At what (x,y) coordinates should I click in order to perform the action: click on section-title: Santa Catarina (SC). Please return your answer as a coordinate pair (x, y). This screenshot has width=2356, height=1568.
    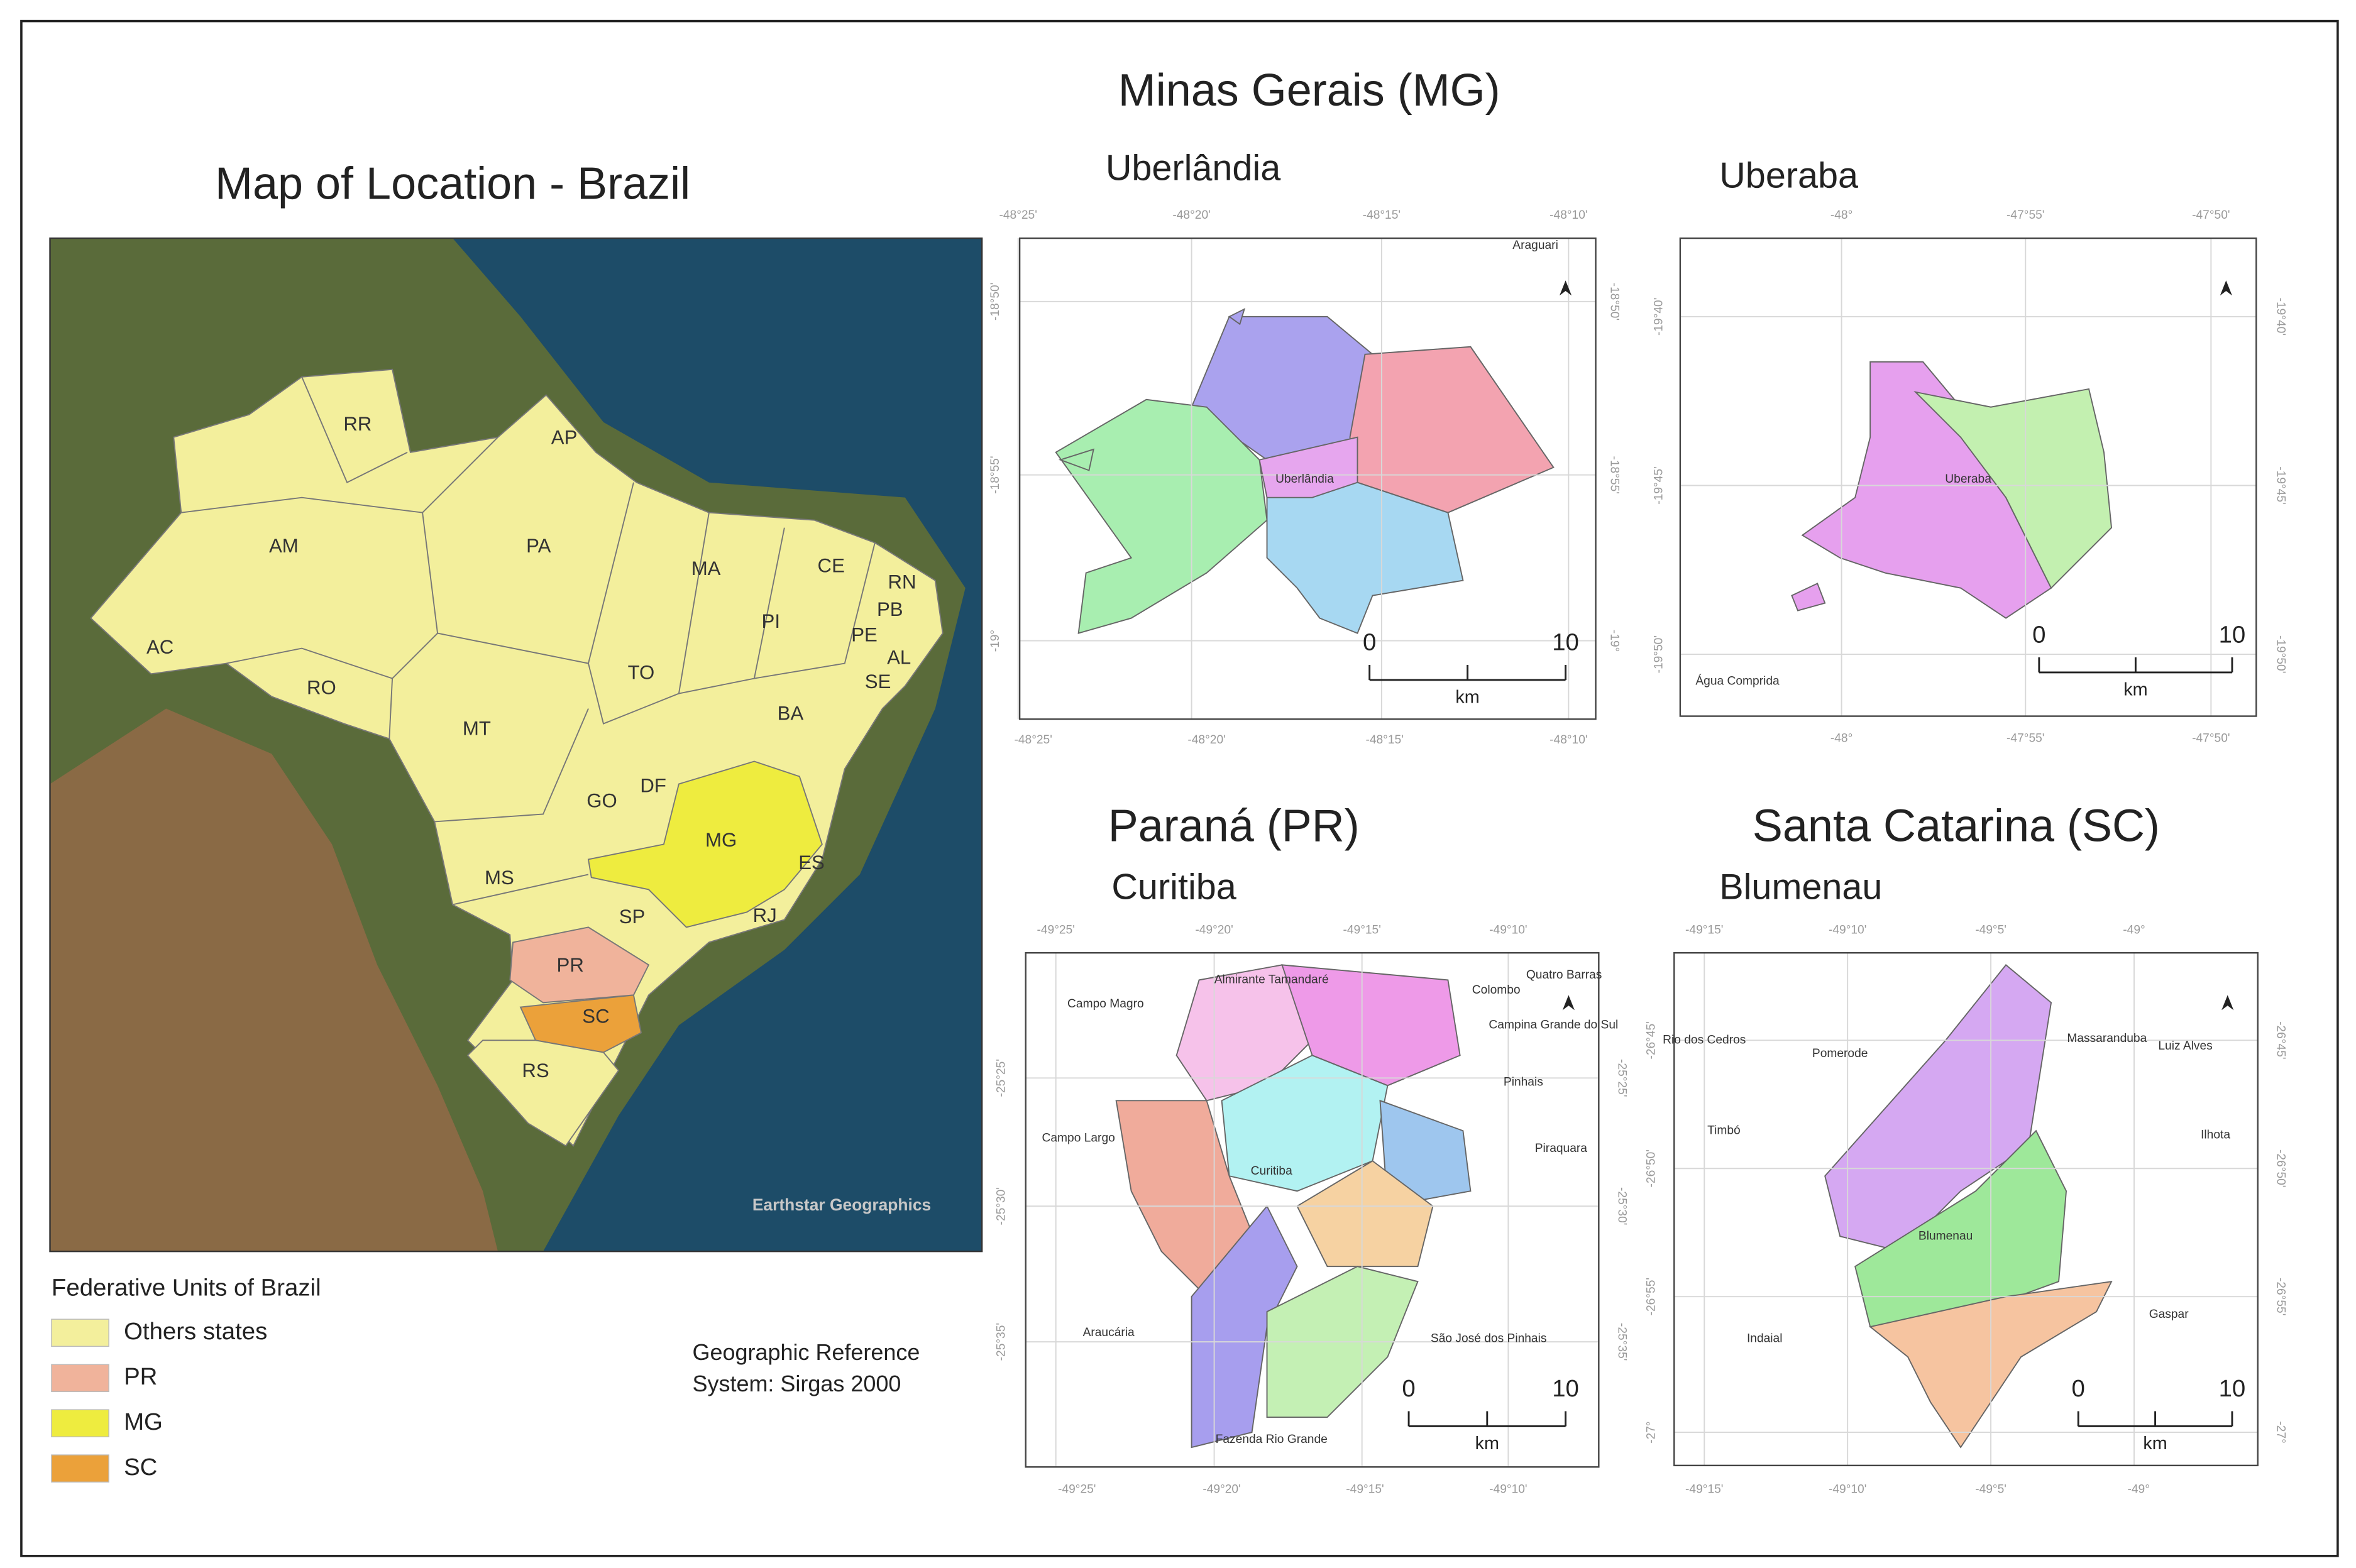
    Looking at the image, I should click on (1956, 826).